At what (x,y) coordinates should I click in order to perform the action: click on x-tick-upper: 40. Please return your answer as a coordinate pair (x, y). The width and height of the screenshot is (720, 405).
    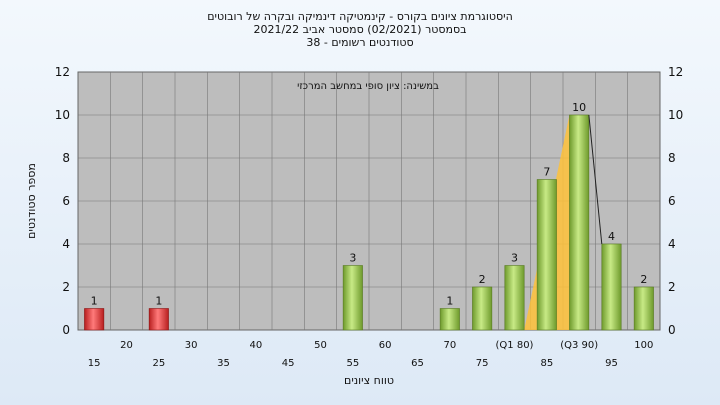
    Looking at the image, I should click on (255, 345).